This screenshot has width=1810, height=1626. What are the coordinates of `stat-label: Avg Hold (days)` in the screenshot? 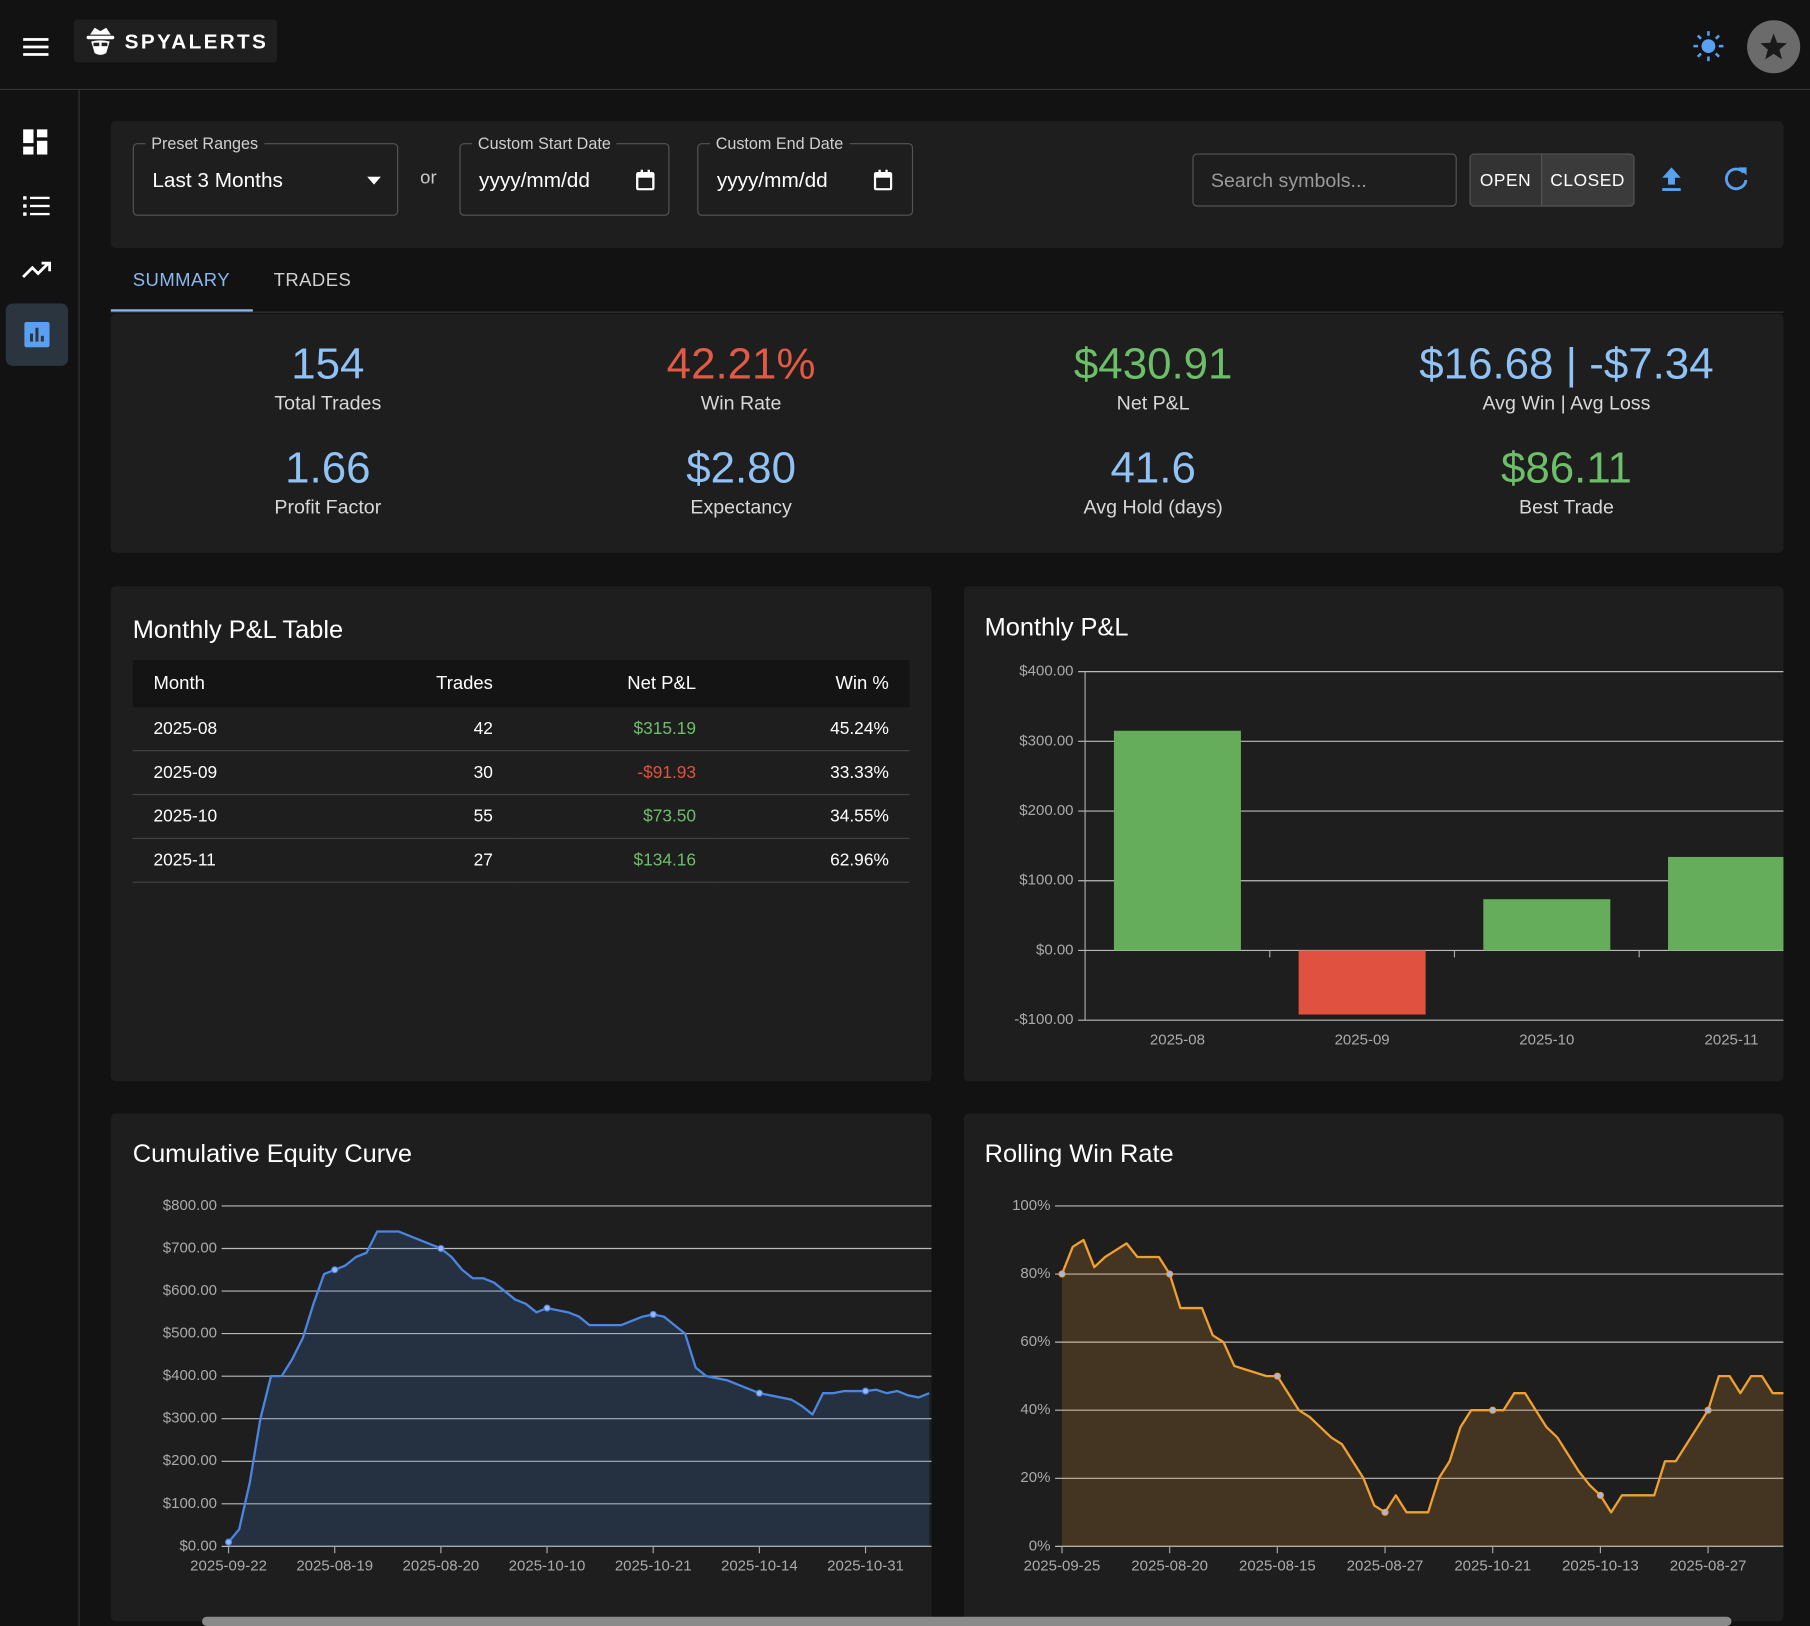 It's located at (1153, 507).